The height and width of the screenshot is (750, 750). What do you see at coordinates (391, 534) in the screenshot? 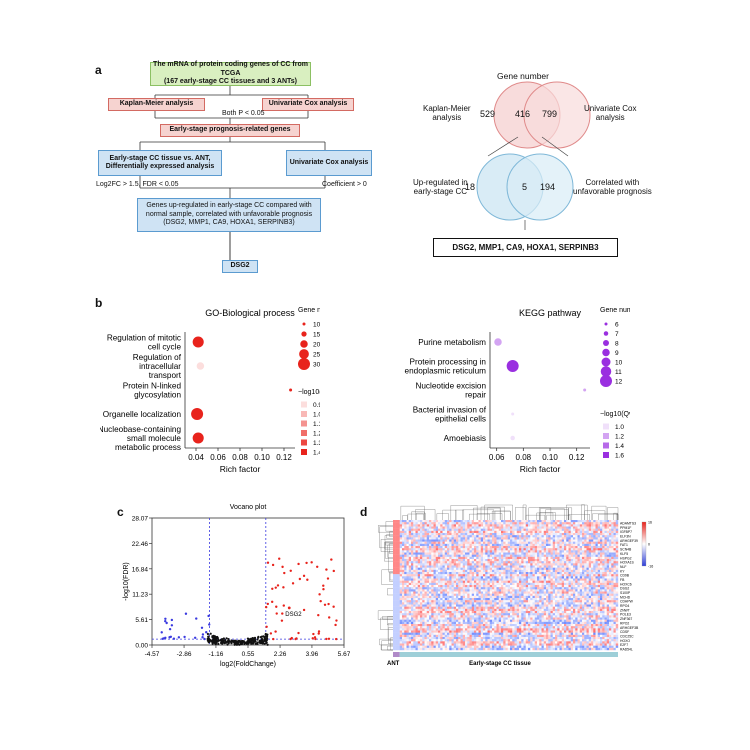
I see `row-dendrogram-branch` at bounding box center [391, 534].